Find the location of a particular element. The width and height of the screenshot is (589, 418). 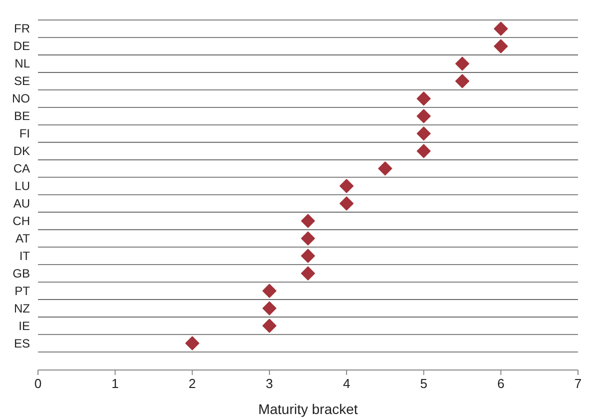

y-tick-label: CH is located at coordinates (21, 221).